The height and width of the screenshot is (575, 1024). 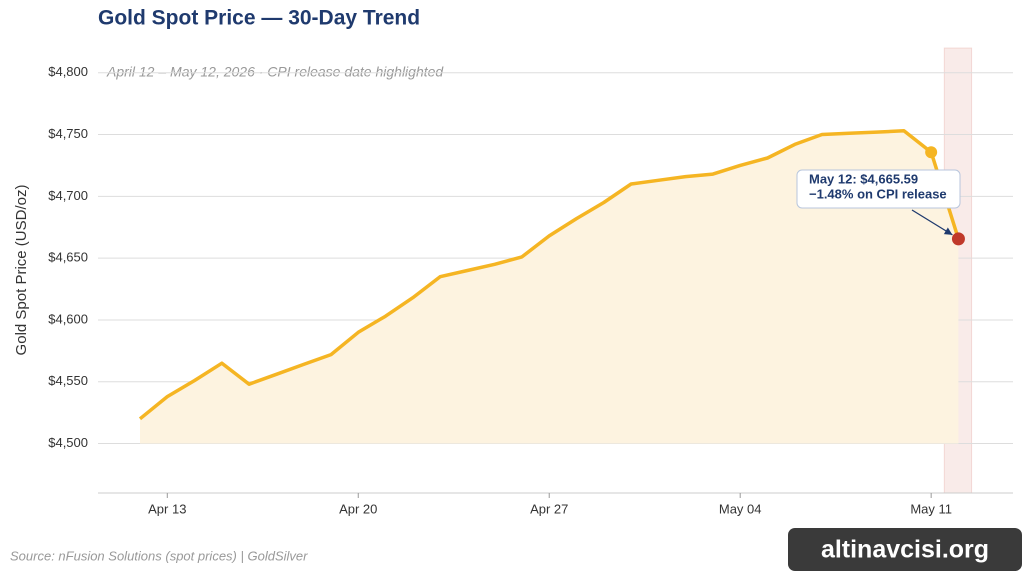 I want to click on y-tick-label: $4,600, so click(x=68, y=318).